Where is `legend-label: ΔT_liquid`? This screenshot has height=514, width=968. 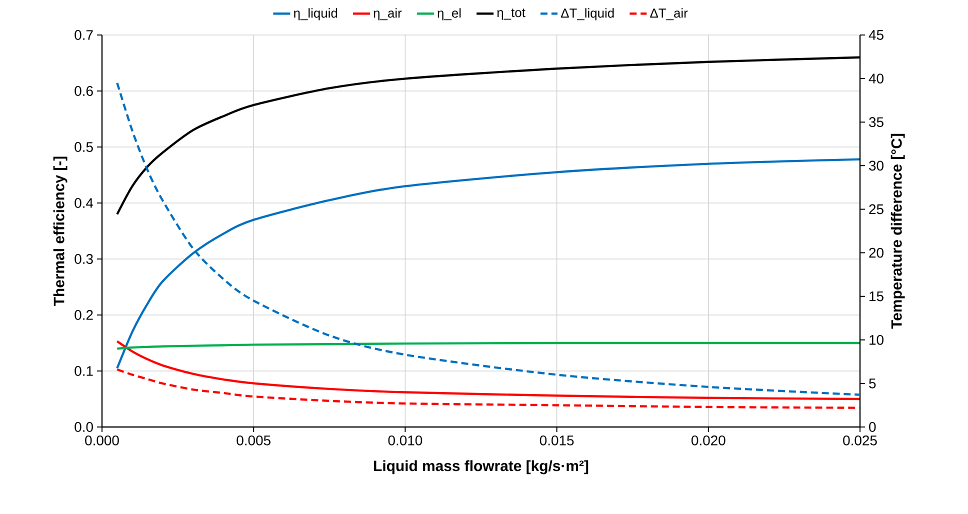 legend-label: ΔT_liquid is located at coordinates (587, 14).